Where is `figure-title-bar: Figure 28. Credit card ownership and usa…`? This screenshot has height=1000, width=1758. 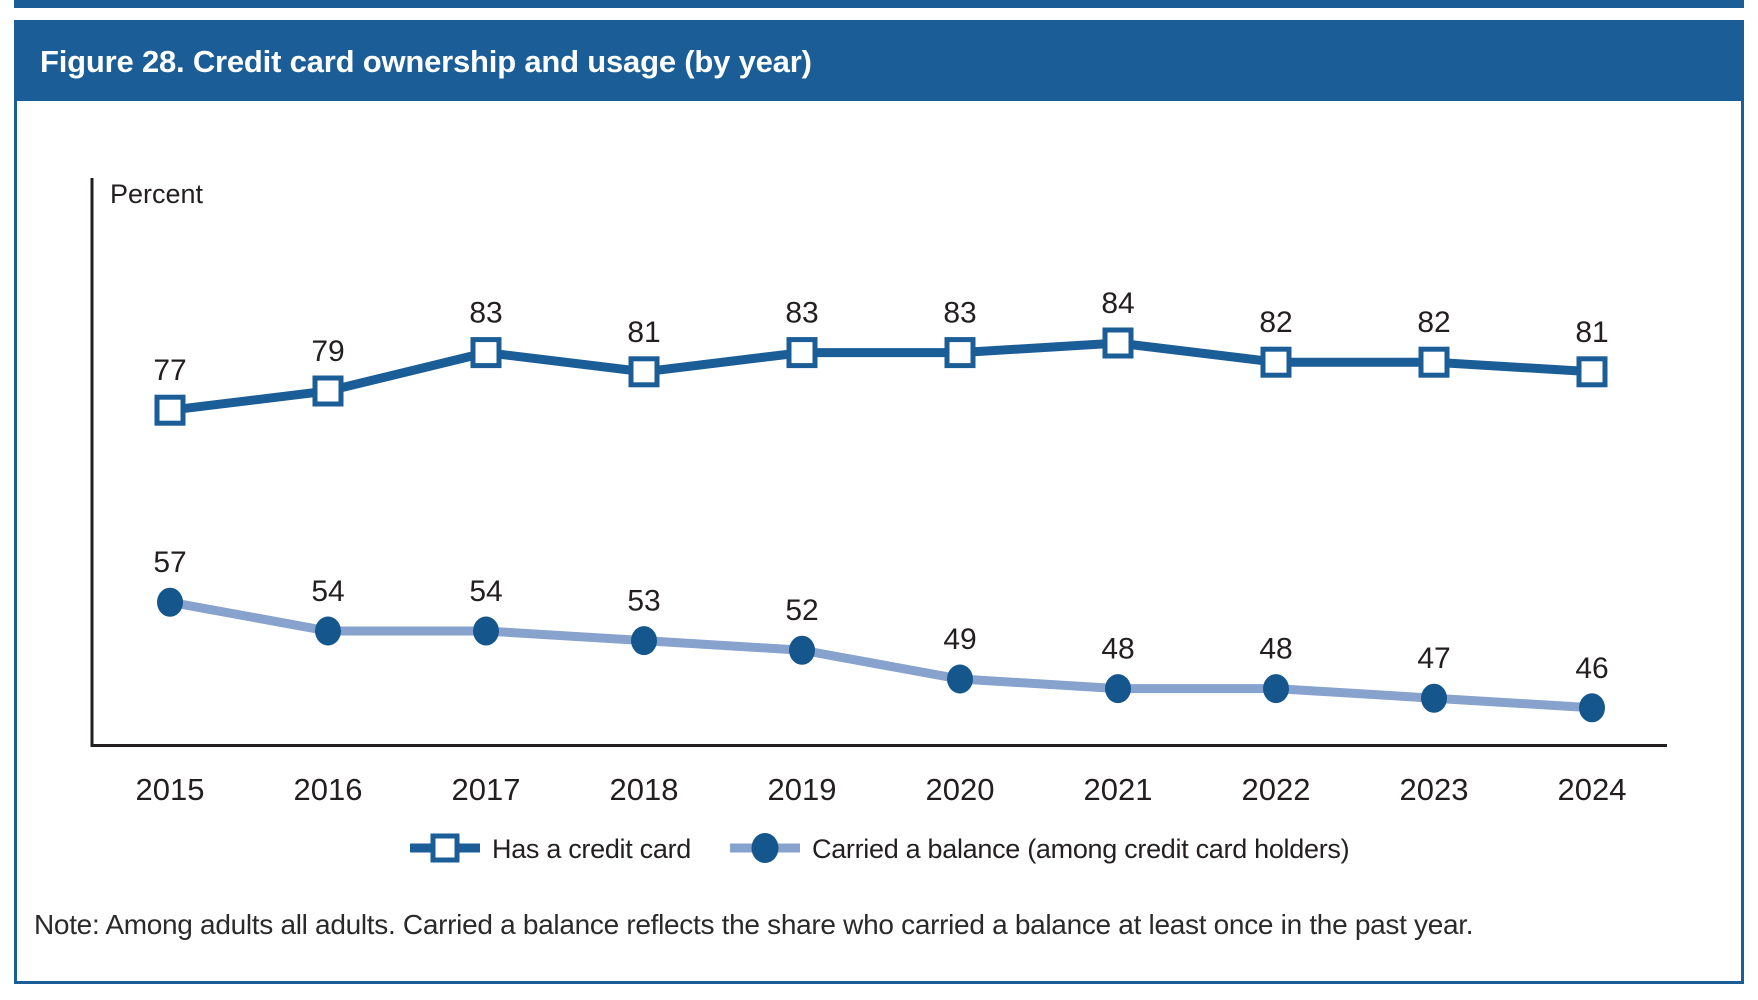
figure-title-bar: Figure 28. Credit card ownership and usa… is located at coordinates (879, 62).